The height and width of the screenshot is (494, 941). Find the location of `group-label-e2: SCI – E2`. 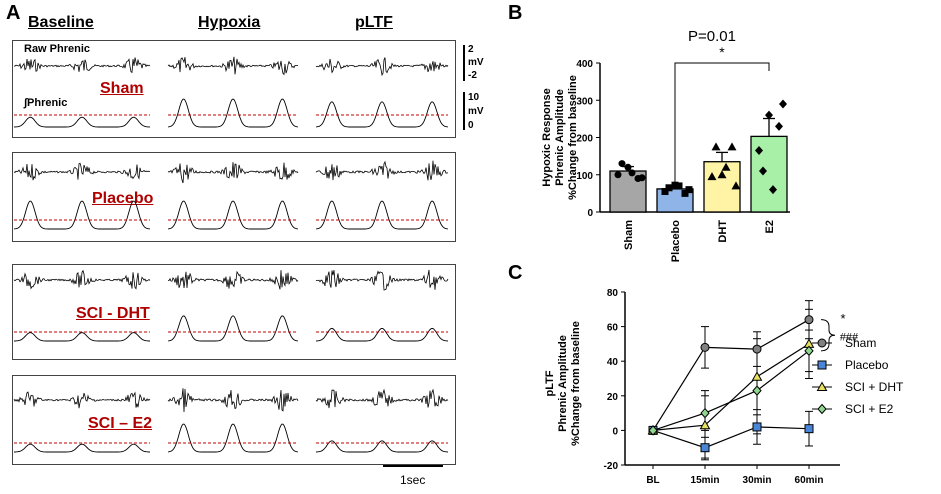

group-label-e2: SCI – E2 is located at coordinates (120, 423).